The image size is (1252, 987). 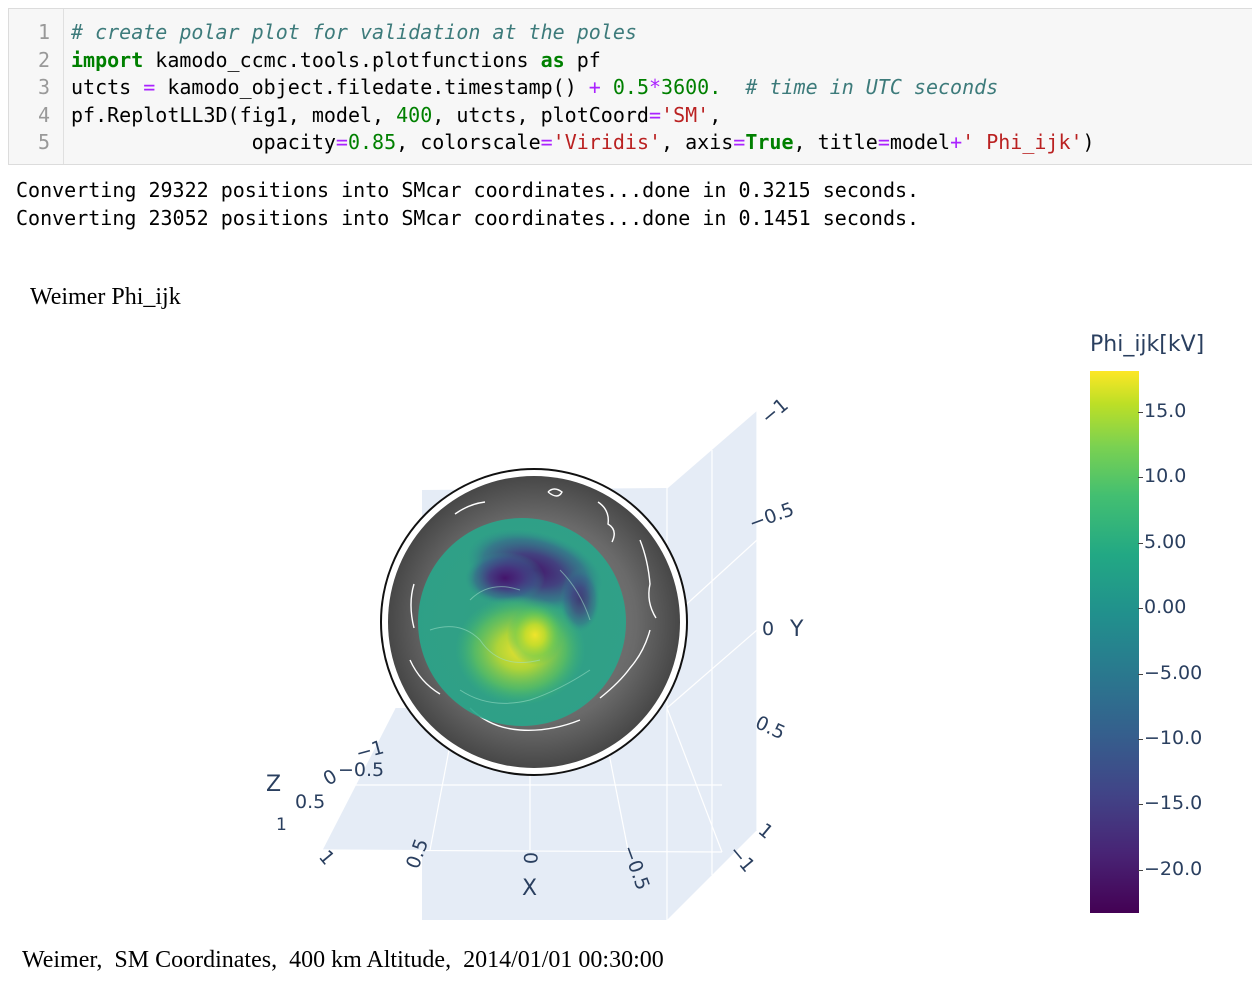 I want to click on plot-title: Weimer Phi_ijk, so click(x=105, y=297).